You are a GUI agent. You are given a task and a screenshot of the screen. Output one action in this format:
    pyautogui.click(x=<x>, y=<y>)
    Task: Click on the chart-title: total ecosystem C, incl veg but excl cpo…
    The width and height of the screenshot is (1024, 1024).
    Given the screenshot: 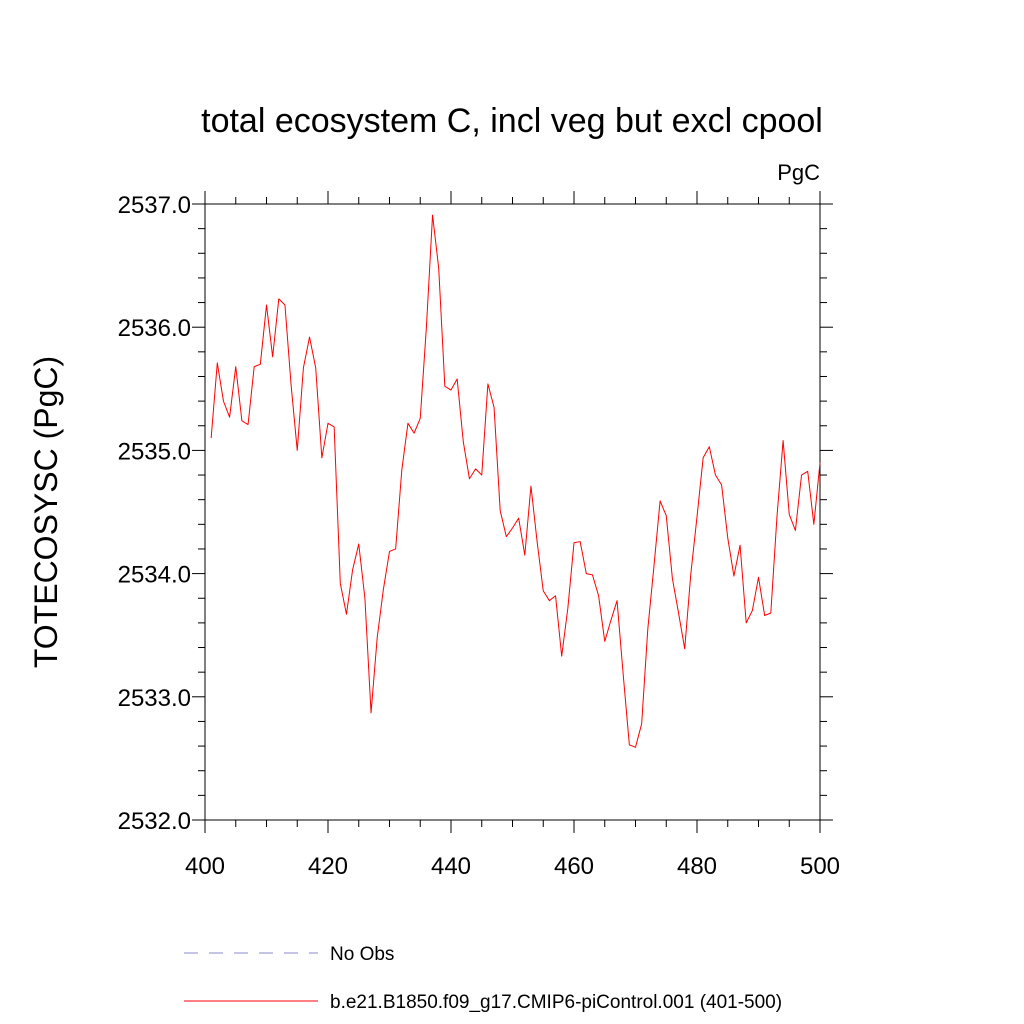 What is the action you would take?
    pyautogui.click(x=512, y=121)
    